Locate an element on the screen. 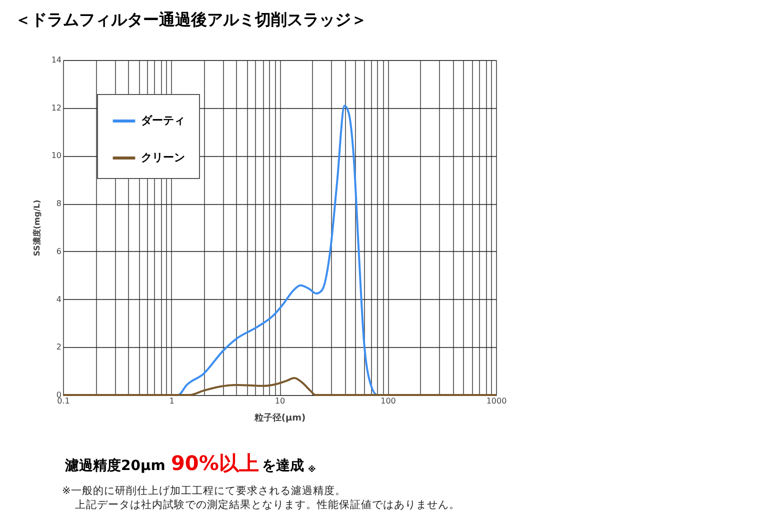 The image size is (769, 521). y-axis-title: SS濃度(mg/L) is located at coordinates (36, 228).